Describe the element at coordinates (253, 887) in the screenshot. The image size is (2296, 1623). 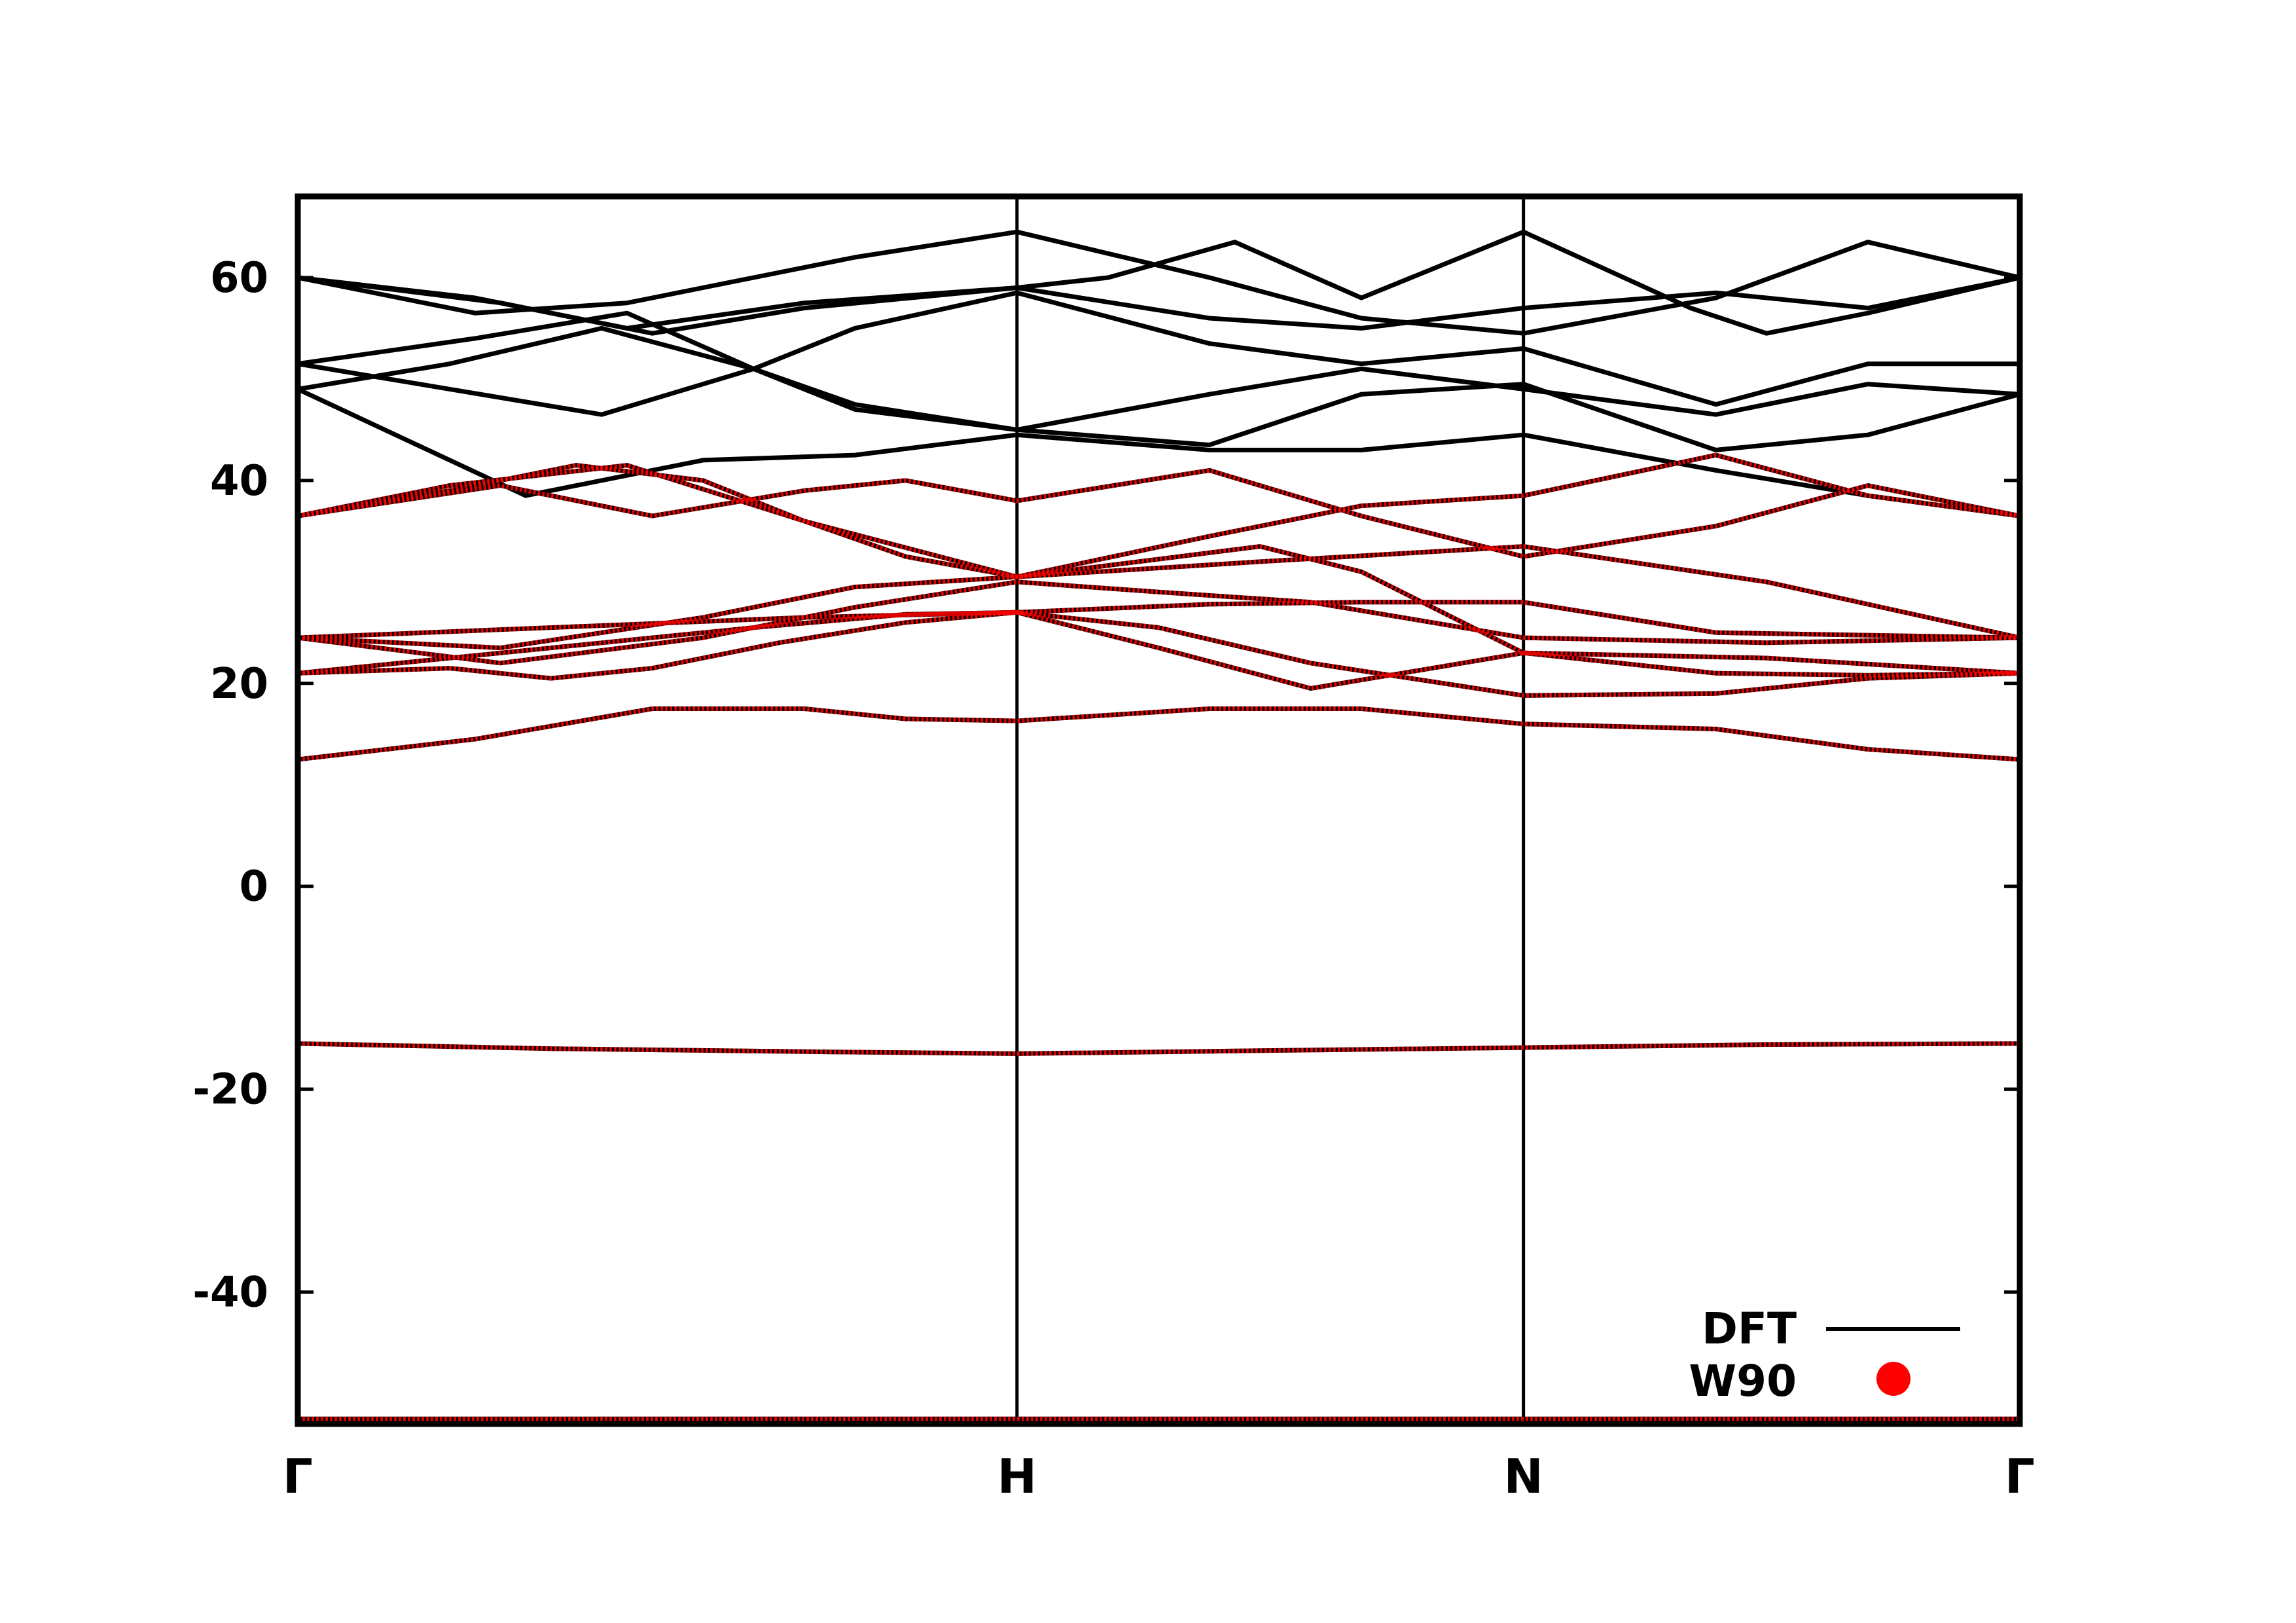
I see `y-tick-label: 0` at that location.